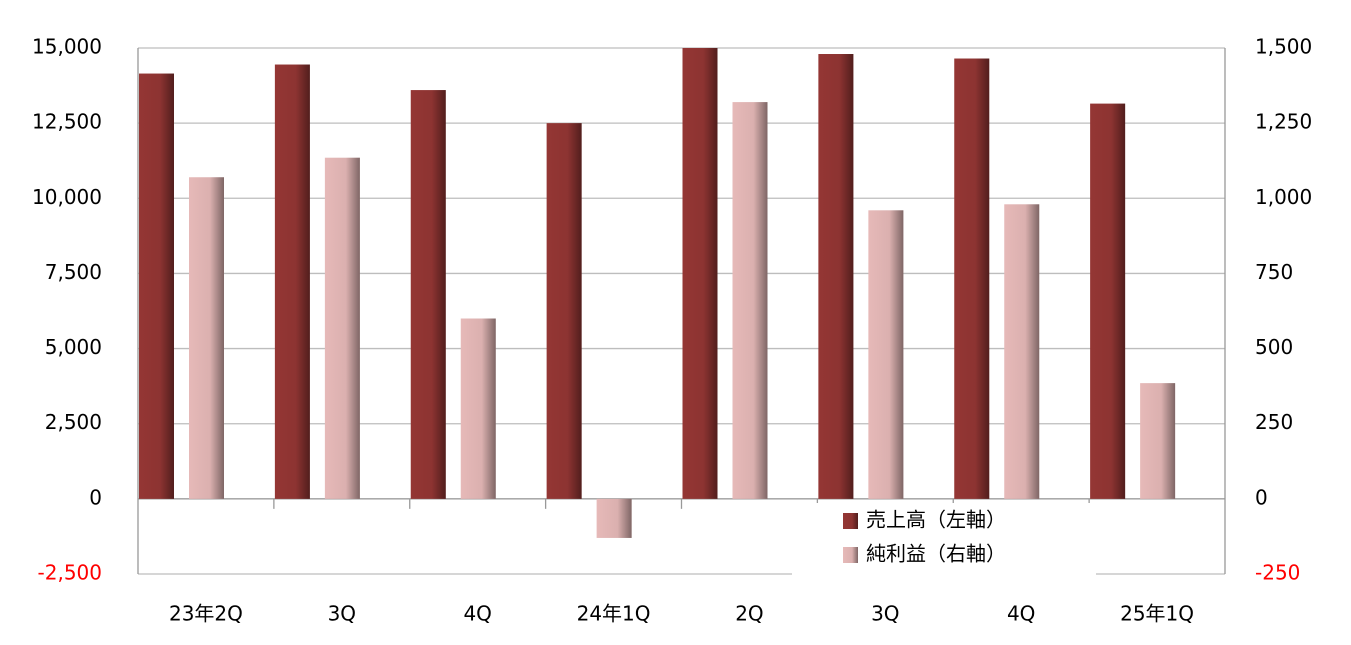 This screenshot has height=645, width=1351. I want to click on y2-tick-label: 1,250, so click(1283, 122).